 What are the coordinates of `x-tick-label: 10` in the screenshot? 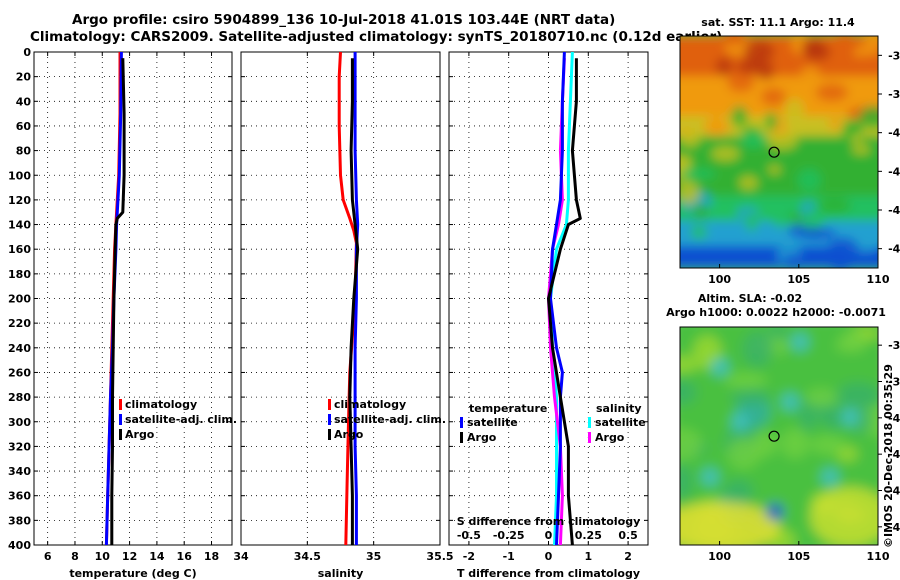 It's located at (103, 556).